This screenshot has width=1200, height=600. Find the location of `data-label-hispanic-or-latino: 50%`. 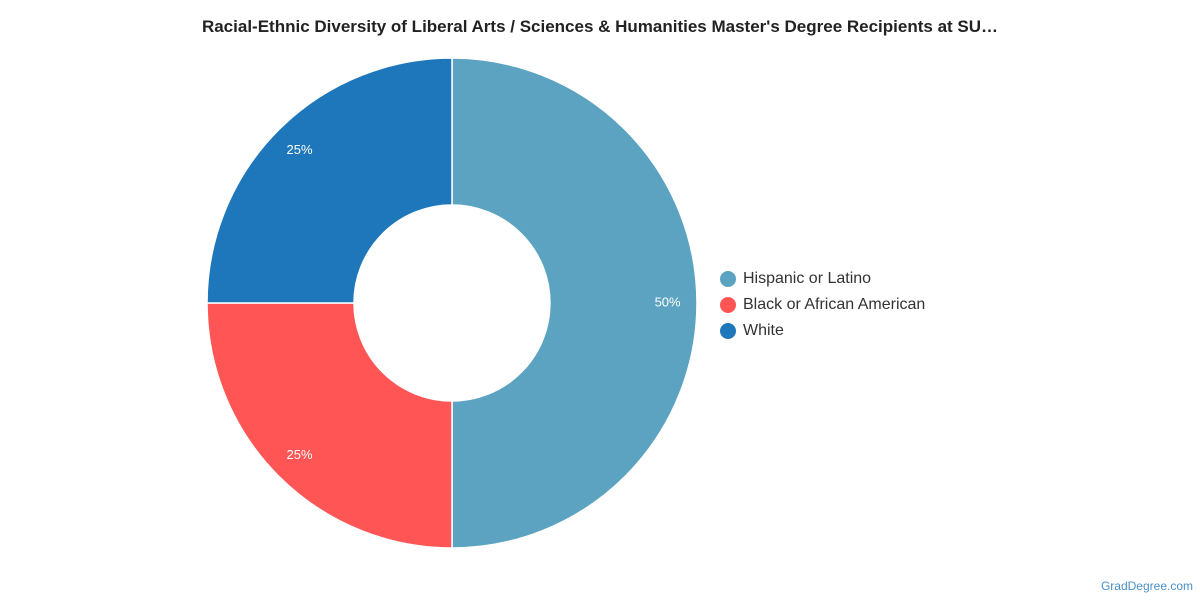

data-label-hispanic-or-latino: 50% is located at coordinates (668, 301).